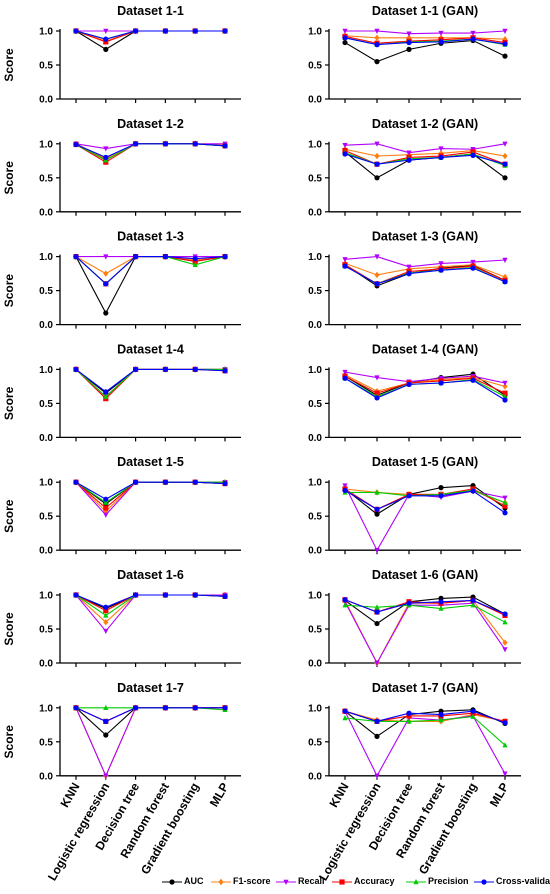  Describe the element at coordinates (150, 688) in the screenshot. I see `subplot-title: Dataset 1-7` at that location.